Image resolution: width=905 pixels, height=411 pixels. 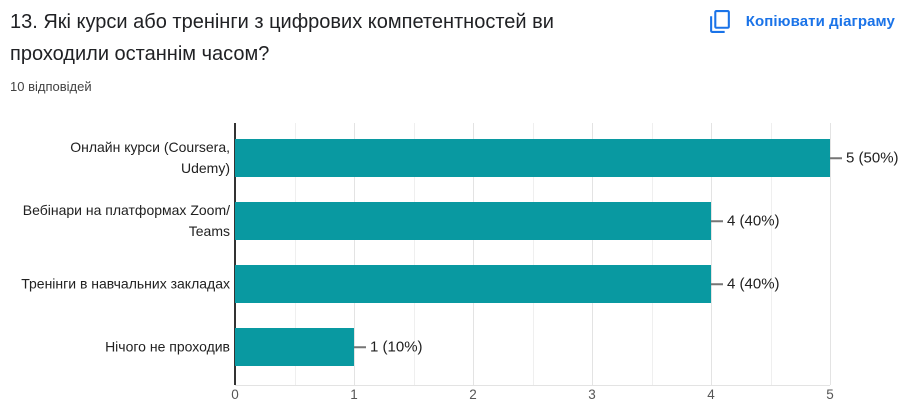 What do you see at coordinates (872, 158) in the screenshot?
I see `bar-value-label: 5 (50%)` at bounding box center [872, 158].